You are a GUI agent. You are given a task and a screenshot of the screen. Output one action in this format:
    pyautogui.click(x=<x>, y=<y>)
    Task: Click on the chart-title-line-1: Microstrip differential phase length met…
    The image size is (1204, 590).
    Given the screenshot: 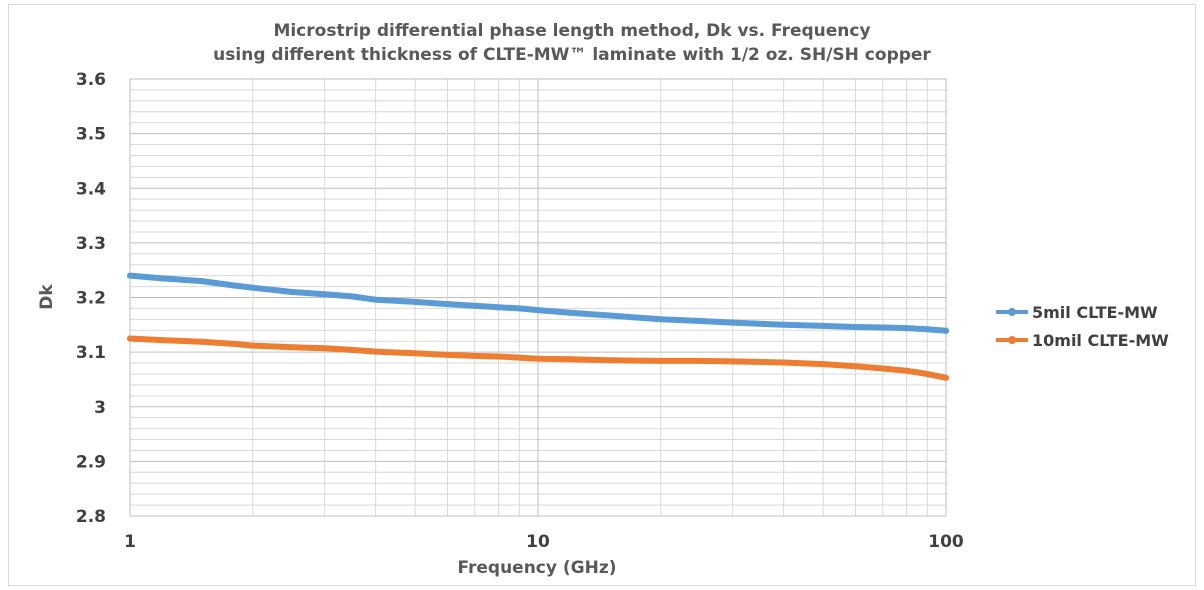 What is the action you would take?
    pyautogui.click(x=571, y=31)
    